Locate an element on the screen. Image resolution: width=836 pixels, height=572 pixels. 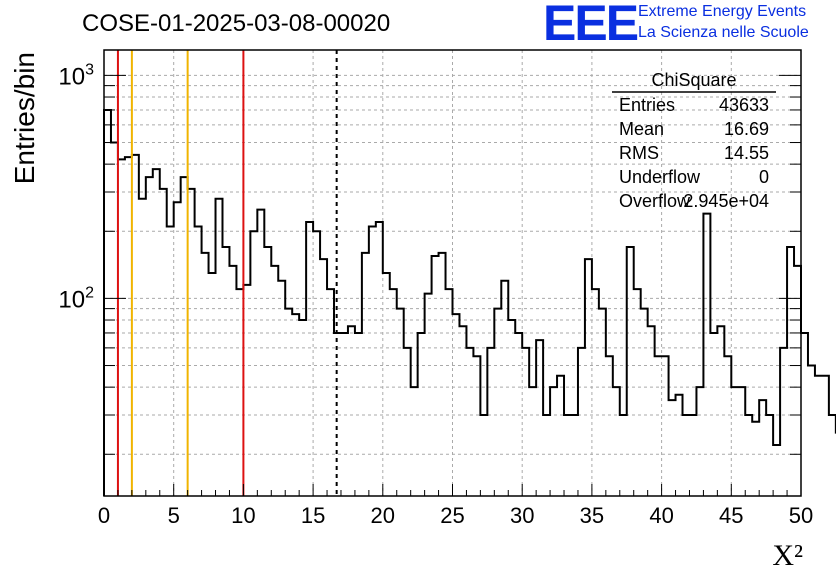
chart-title: COSE-01-2025-03-08-00020 is located at coordinates (236, 23).